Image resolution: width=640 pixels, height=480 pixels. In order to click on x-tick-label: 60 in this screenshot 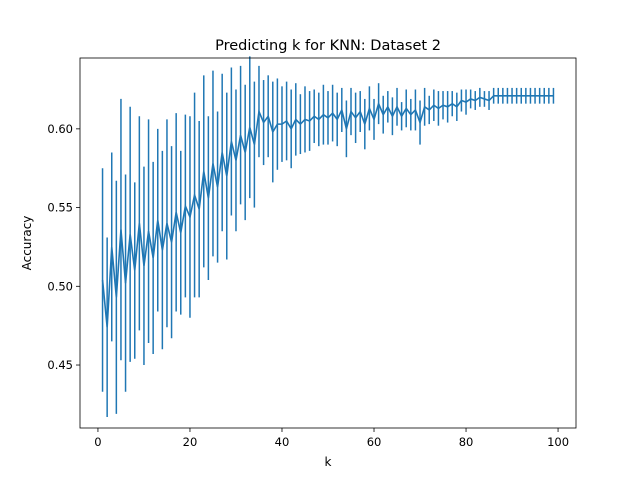, I will do `click(374, 442)`.